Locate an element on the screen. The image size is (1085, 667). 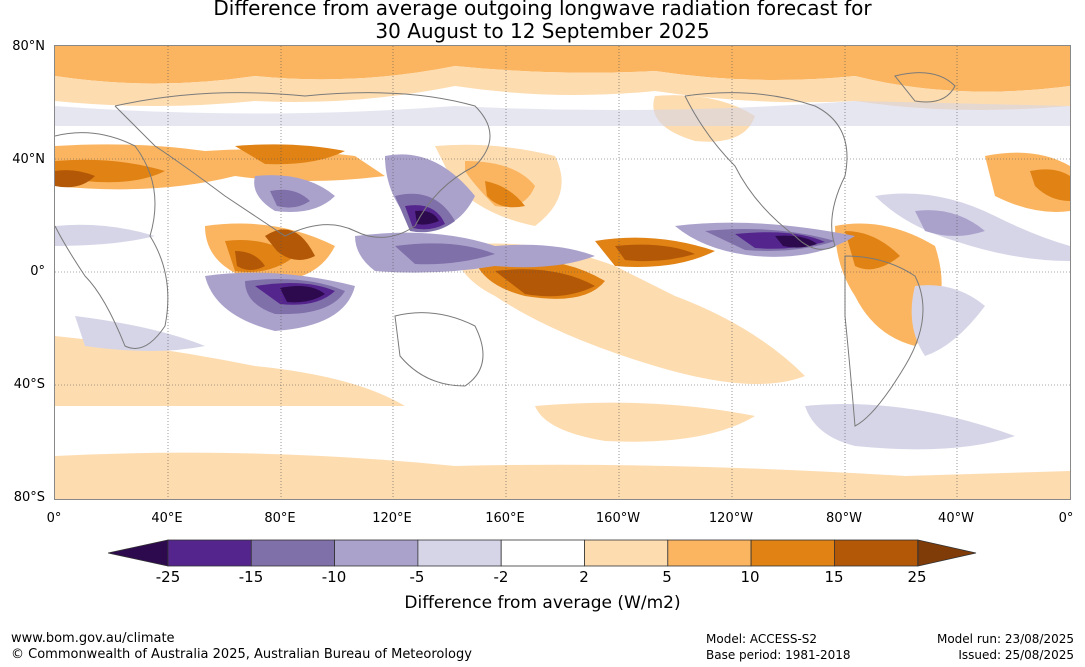
lat-label-80n: 80°N is located at coordinates (28, 46).